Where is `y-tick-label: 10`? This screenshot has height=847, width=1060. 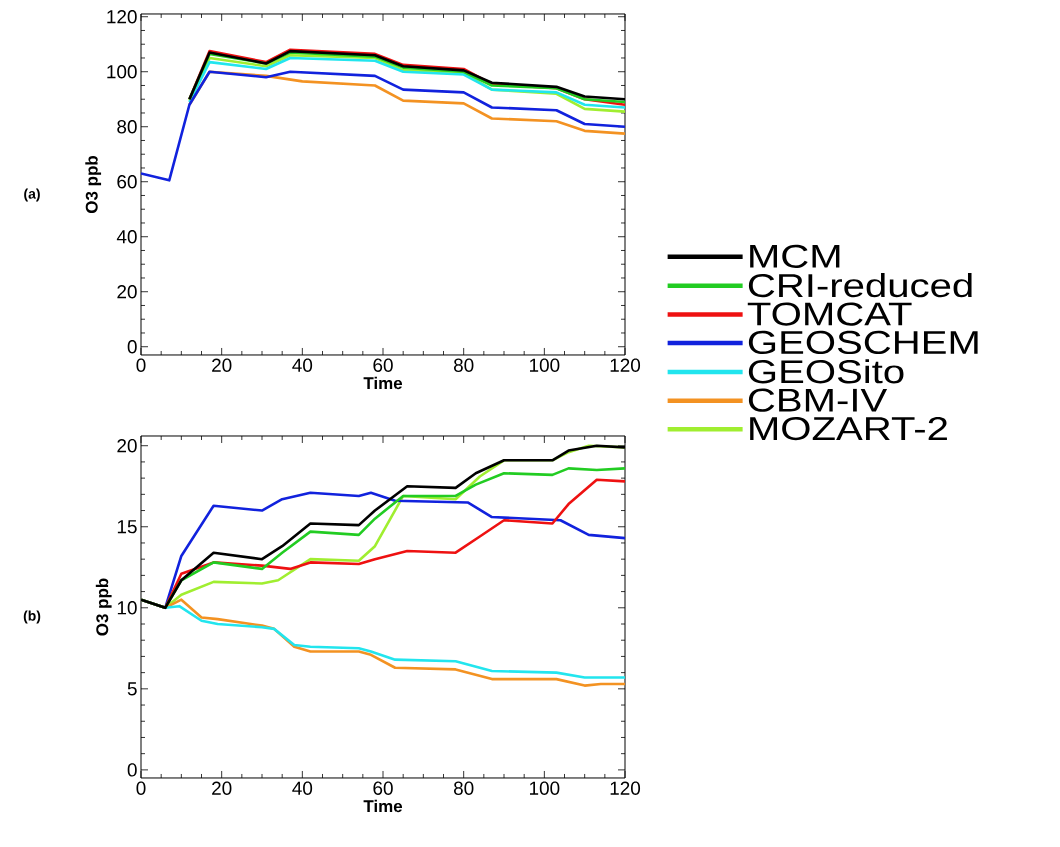 y-tick-label: 10 is located at coordinates (127, 608).